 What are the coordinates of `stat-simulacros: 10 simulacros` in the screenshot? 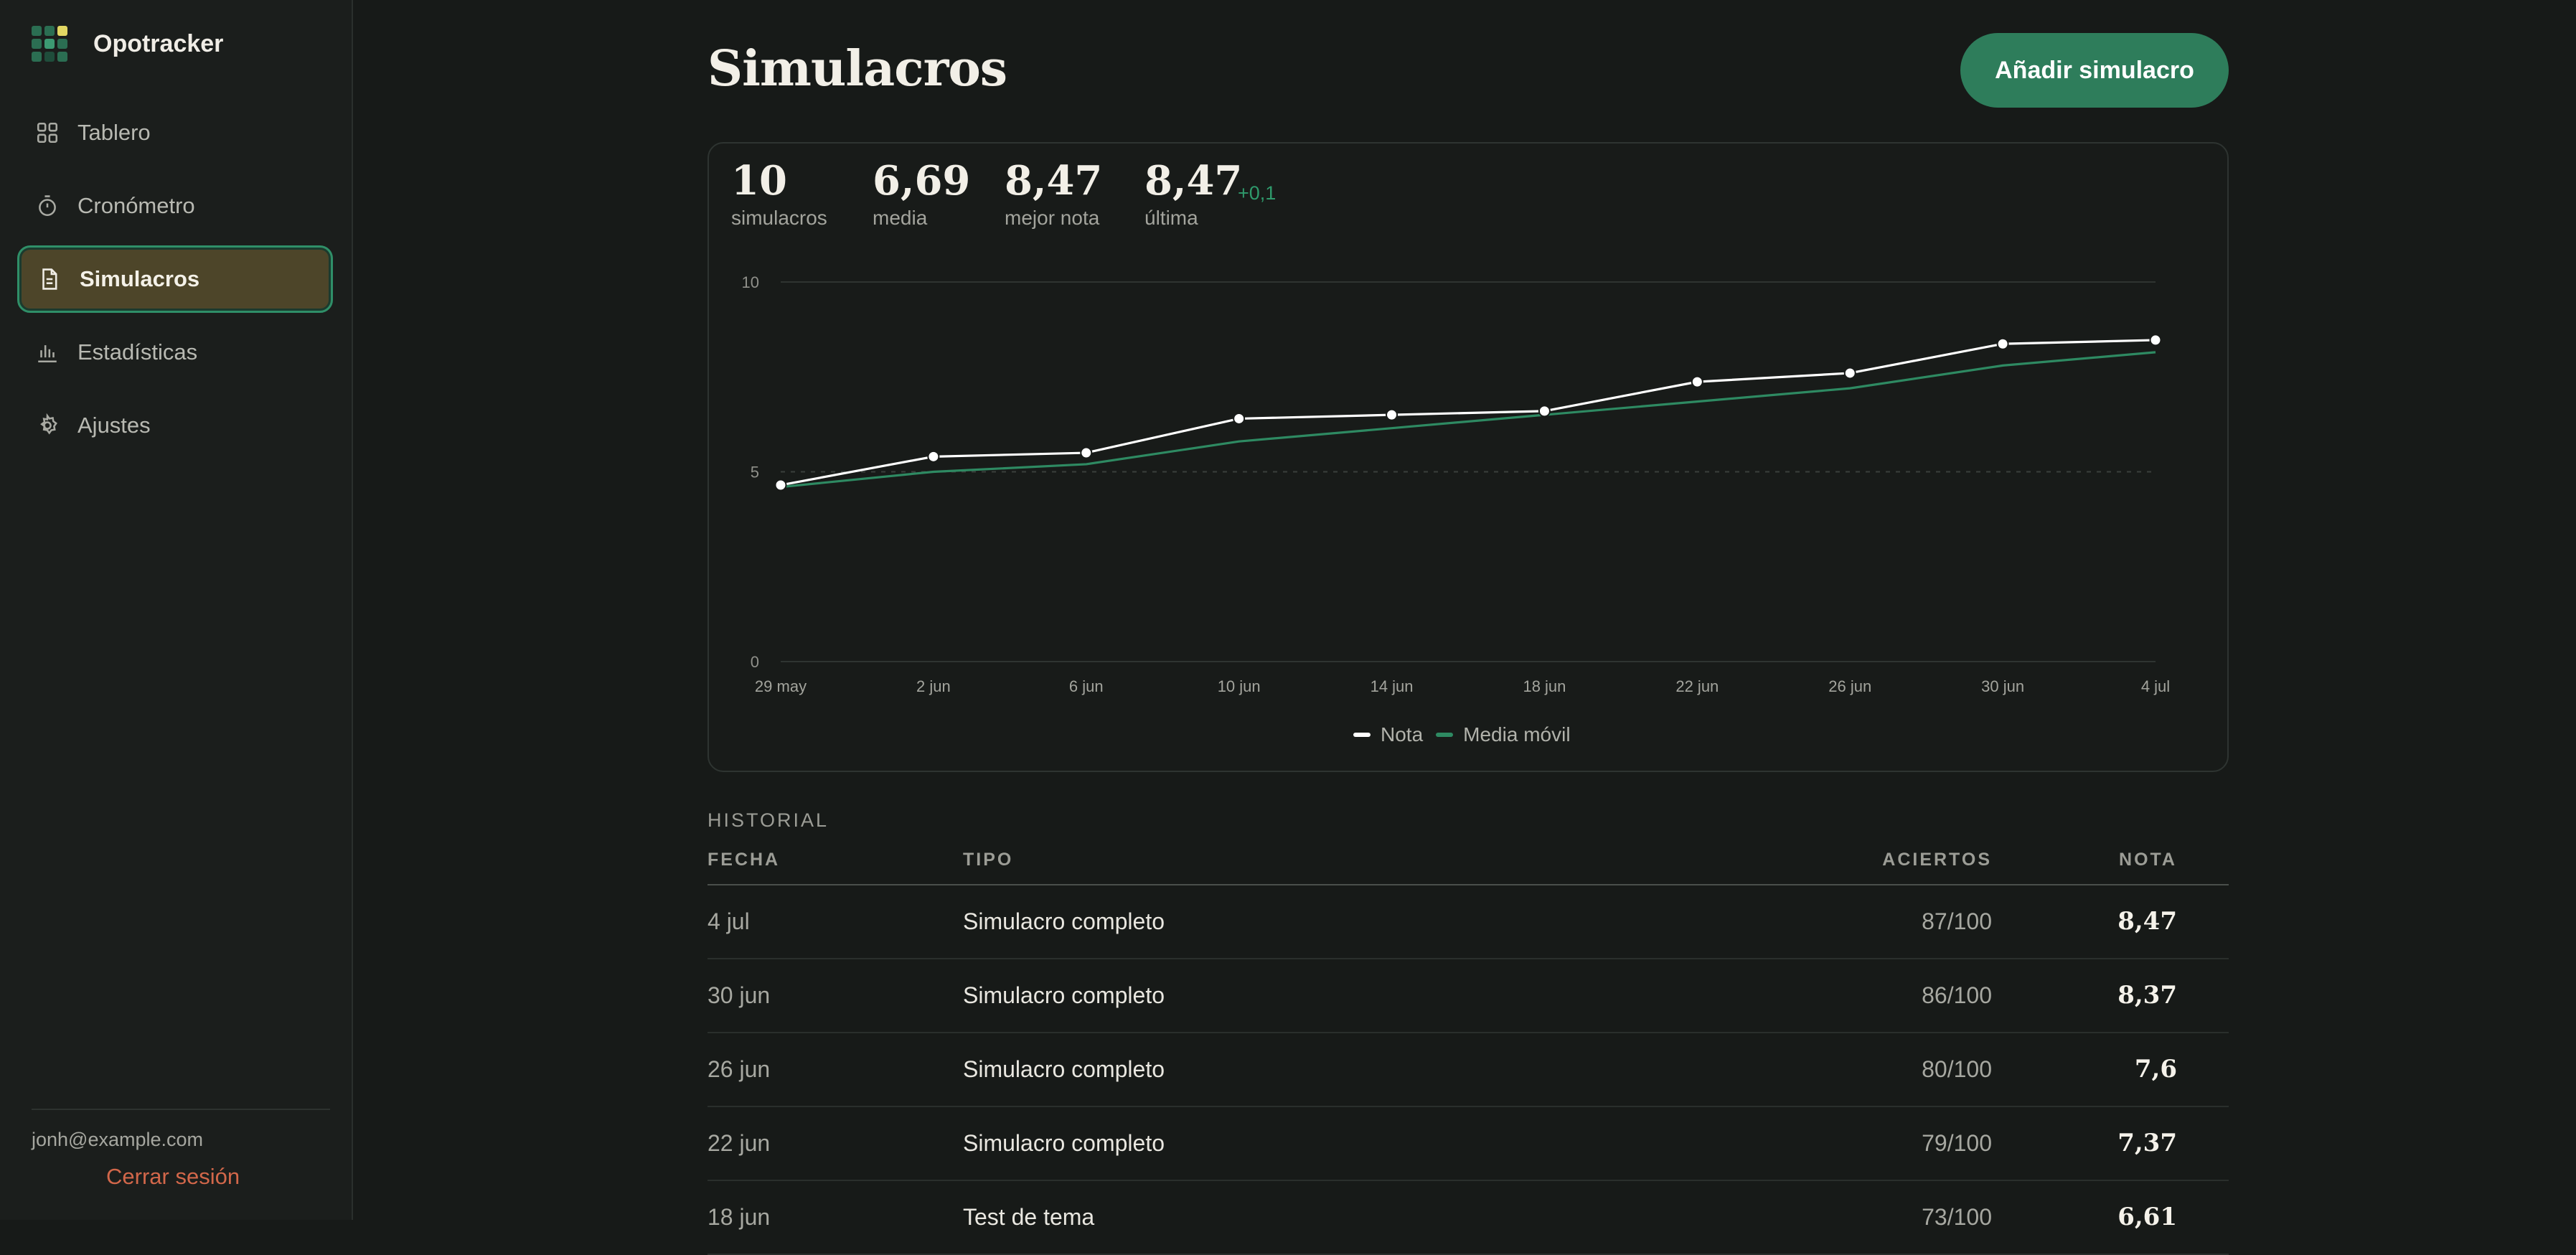 It's located at (779, 194).